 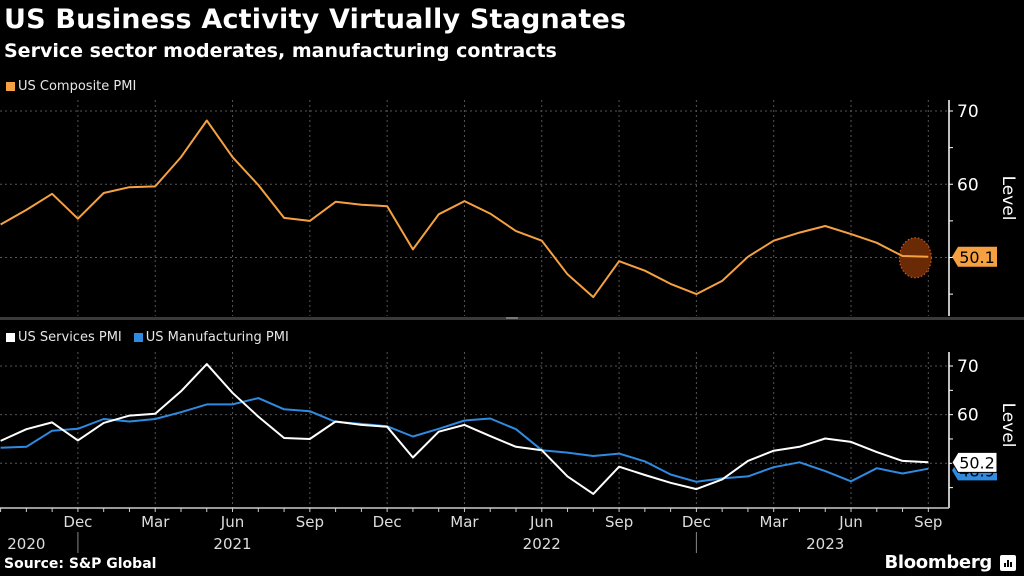 What do you see at coordinates (542, 544) in the screenshot?
I see `x-year-label: 2022` at bounding box center [542, 544].